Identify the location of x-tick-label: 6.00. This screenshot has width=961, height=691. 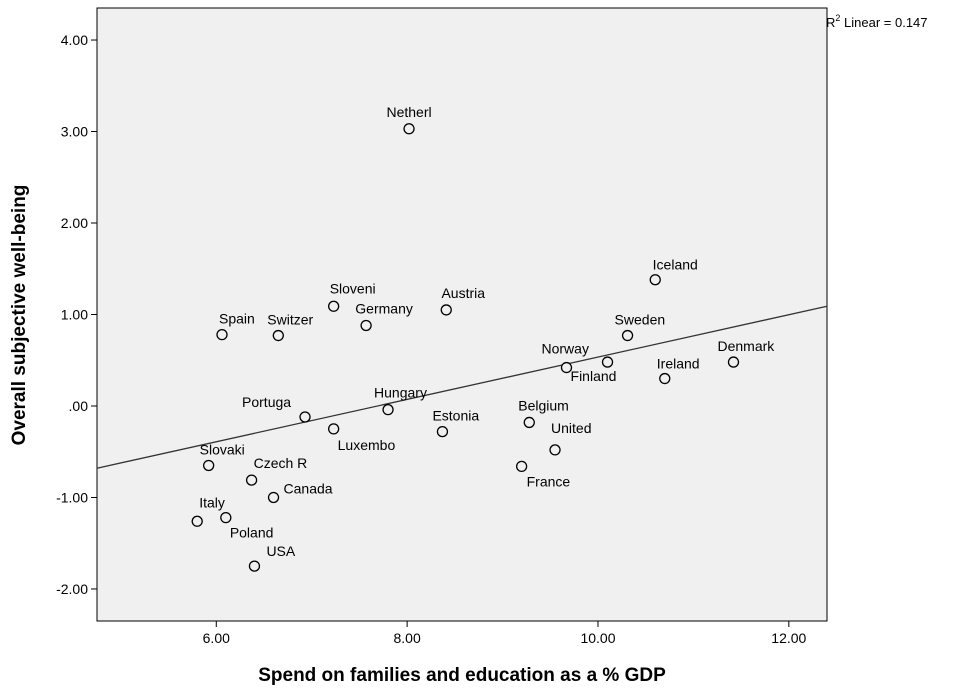
(216, 638).